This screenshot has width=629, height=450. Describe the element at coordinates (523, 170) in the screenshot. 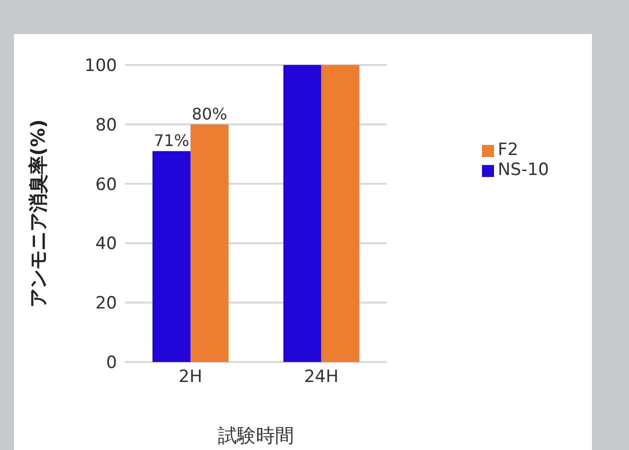

I see `legend-label: NS-10` at that location.